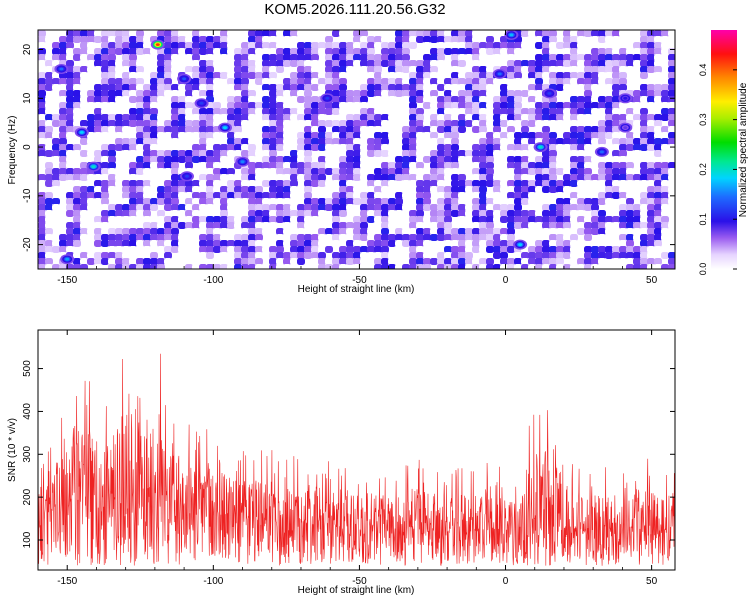  I want to click on heatmap-hot-spot, so click(201, 103).